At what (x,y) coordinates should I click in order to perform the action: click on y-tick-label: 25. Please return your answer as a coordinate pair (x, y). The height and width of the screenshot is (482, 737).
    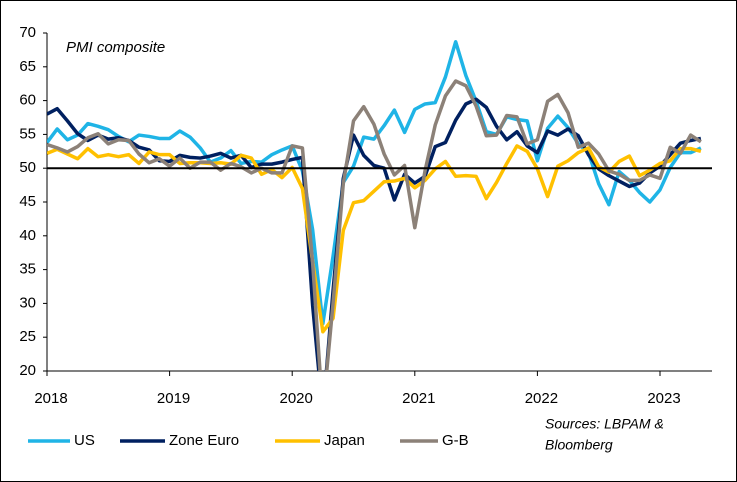
    Looking at the image, I should click on (27, 336).